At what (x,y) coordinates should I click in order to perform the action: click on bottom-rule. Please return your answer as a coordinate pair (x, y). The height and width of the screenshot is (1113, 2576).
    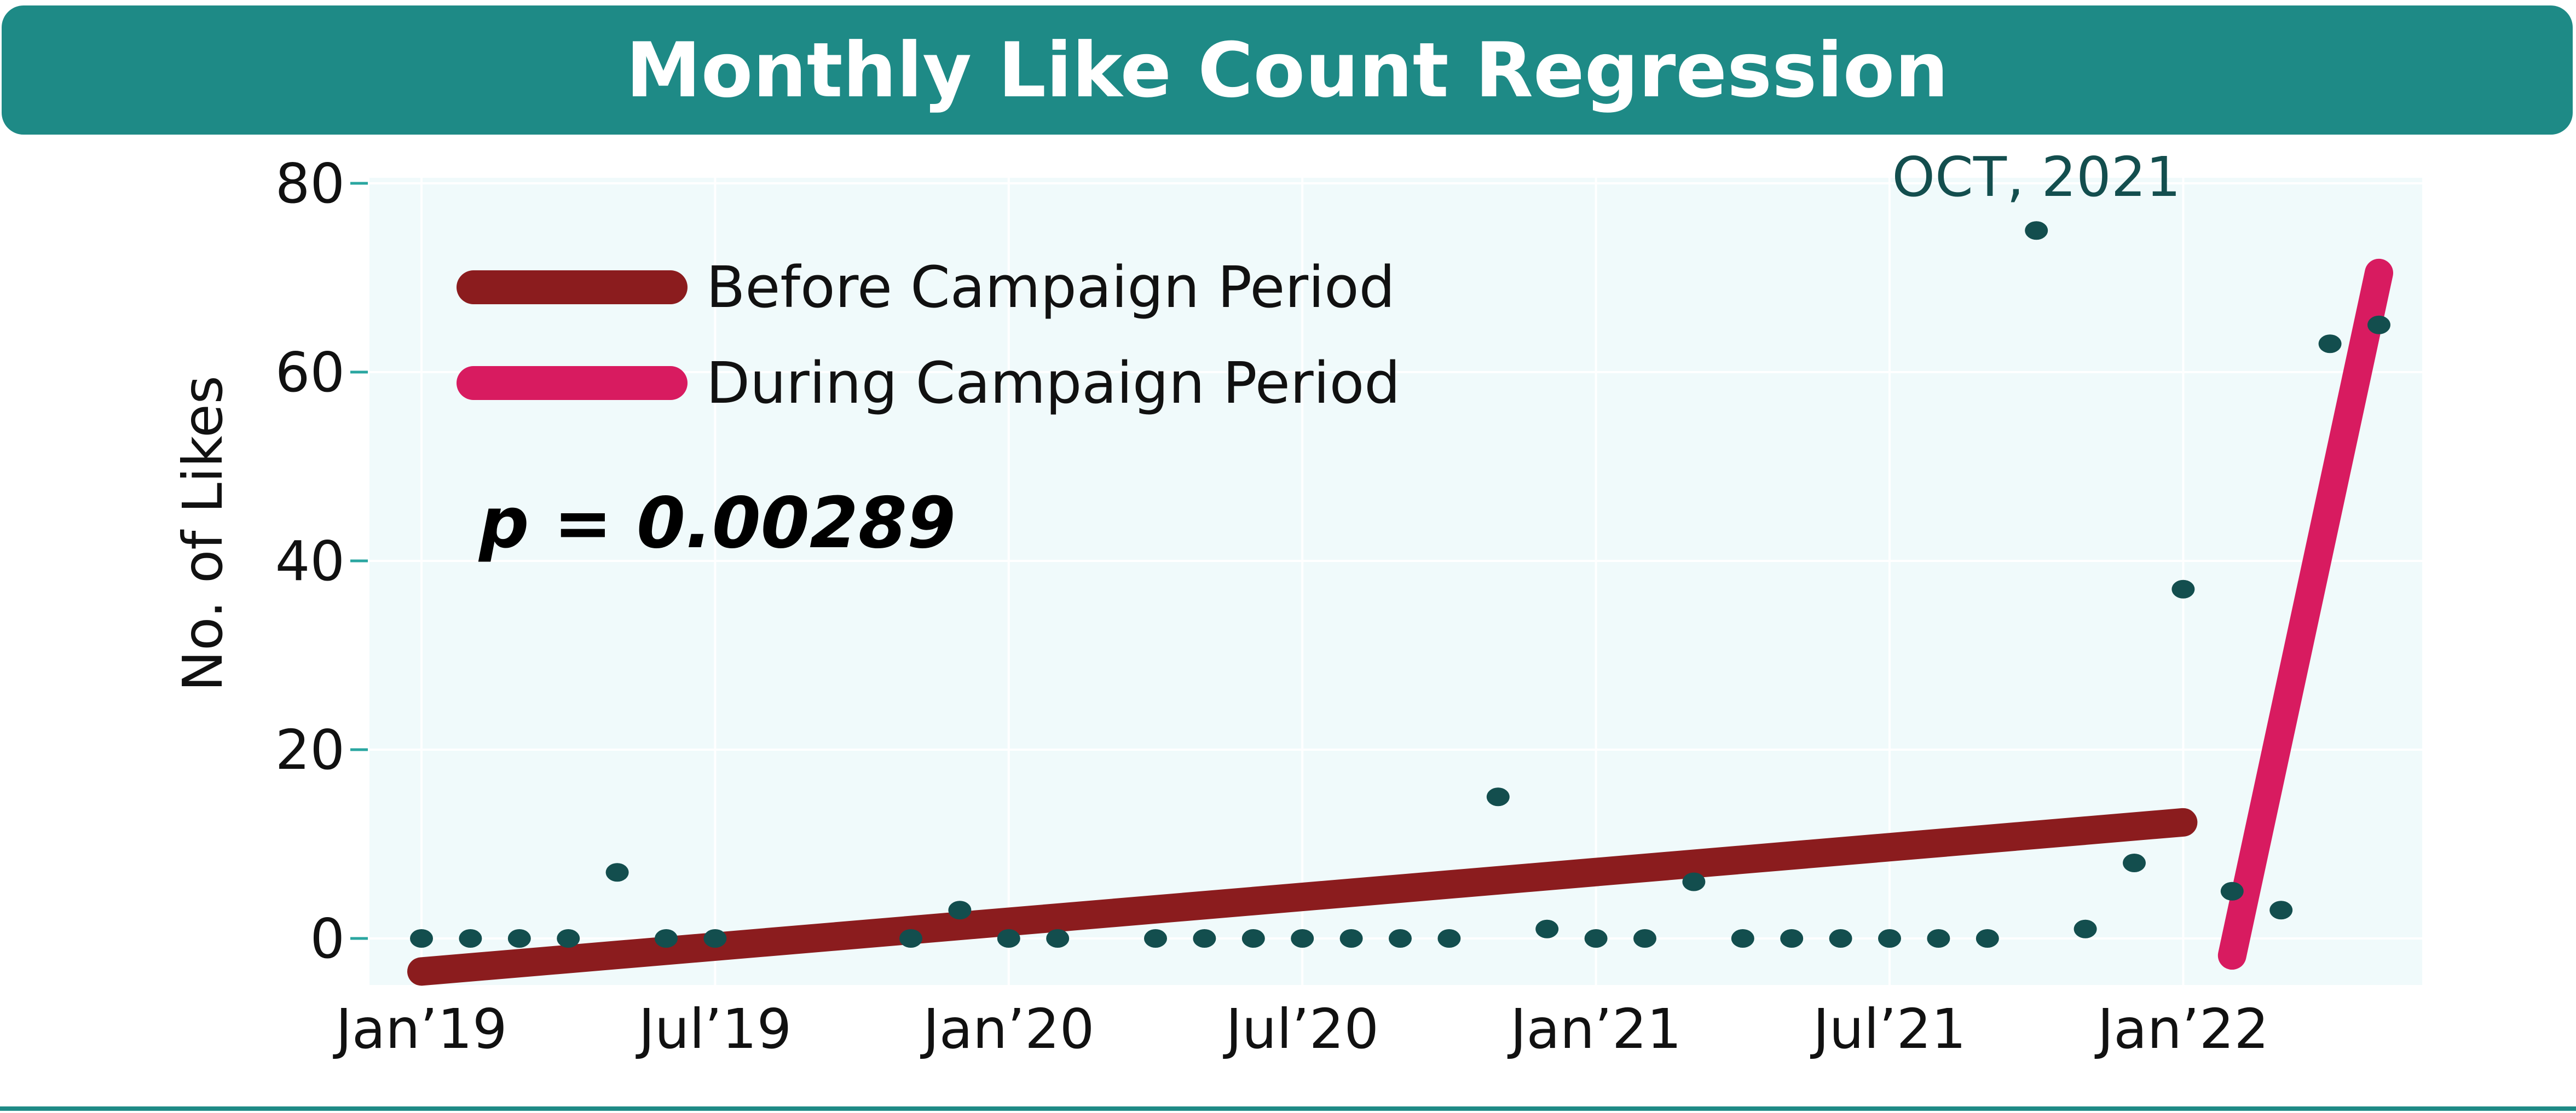
    Looking at the image, I should click on (1288, 1108).